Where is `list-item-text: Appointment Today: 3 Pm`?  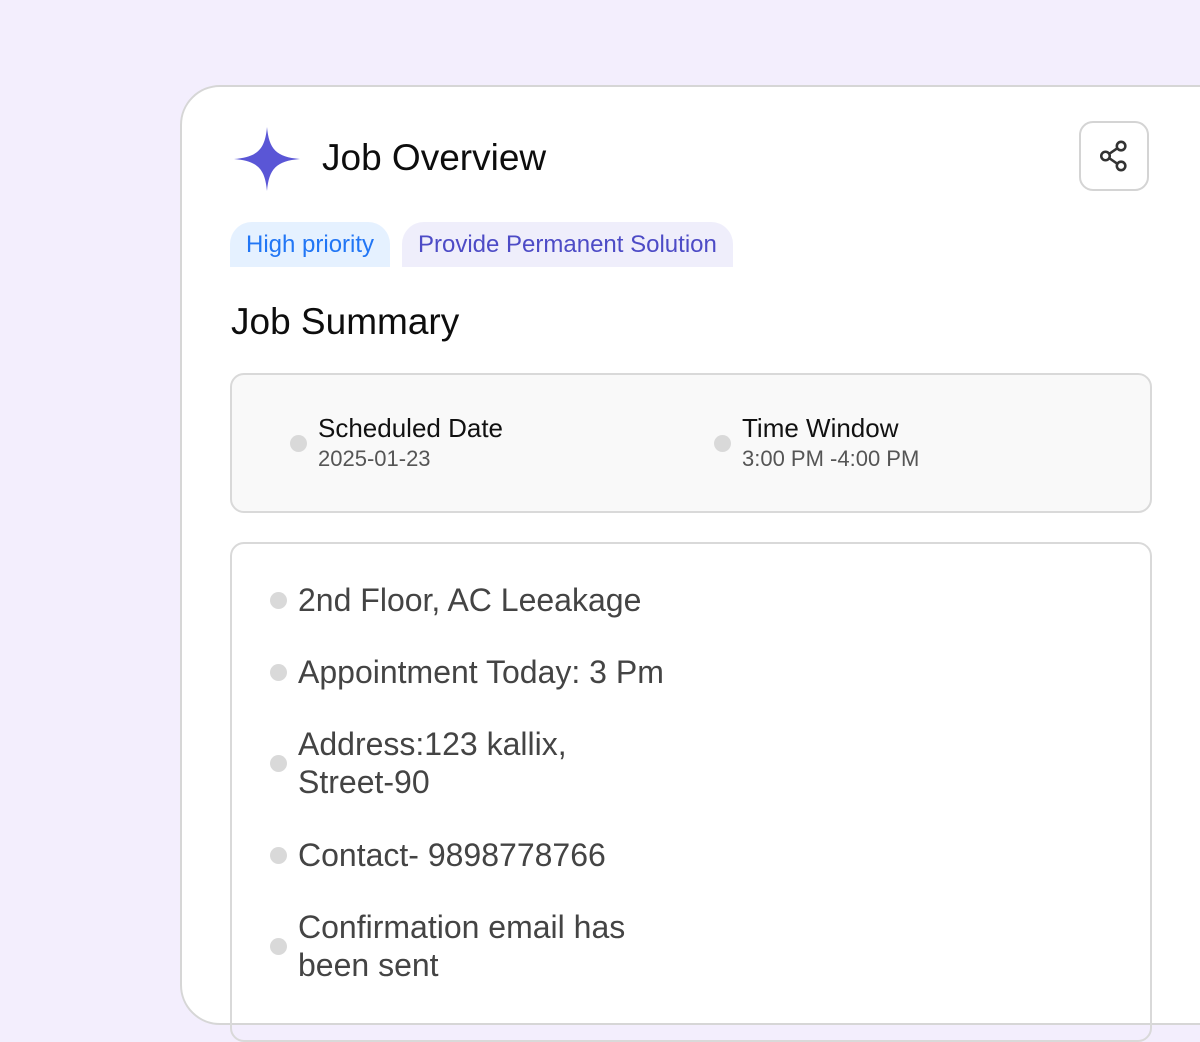 list-item-text: Appointment Today: 3 Pm is located at coordinates (481, 672).